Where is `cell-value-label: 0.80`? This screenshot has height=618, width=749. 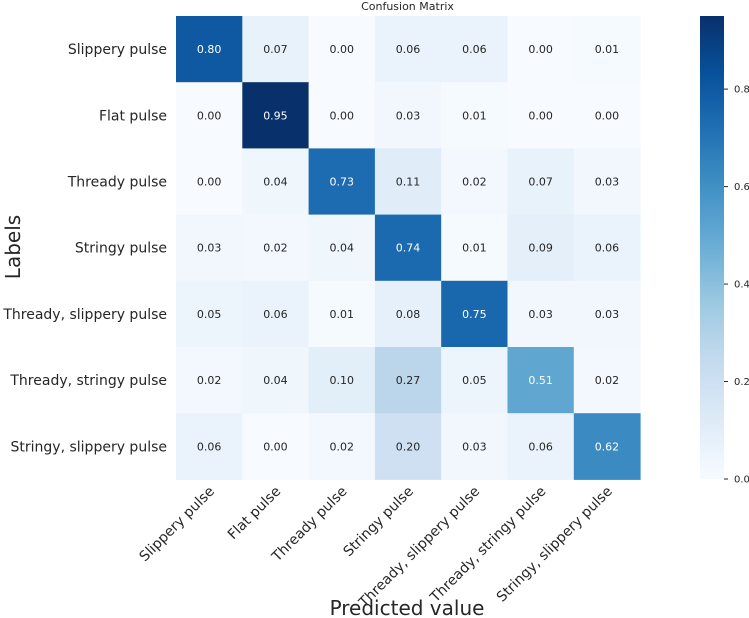 cell-value-label: 0.80 is located at coordinates (209, 49).